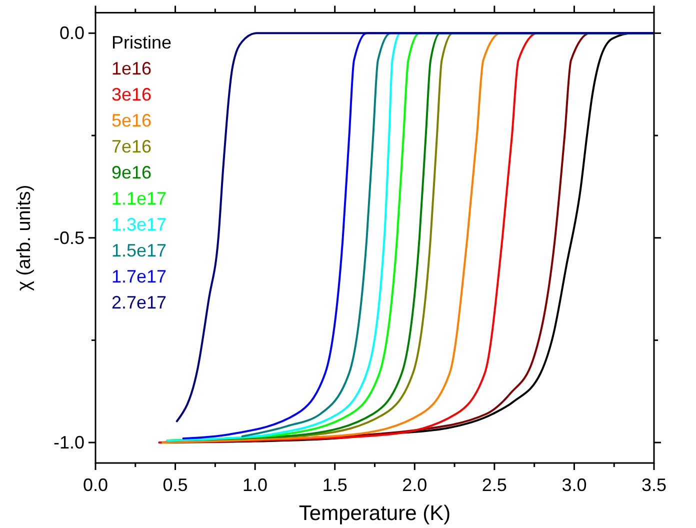 This screenshot has width=696, height=528. Describe the element at coordinates (374, 513) in the screenshot. I see `x-axis-title: Temperature (K)` at that location.